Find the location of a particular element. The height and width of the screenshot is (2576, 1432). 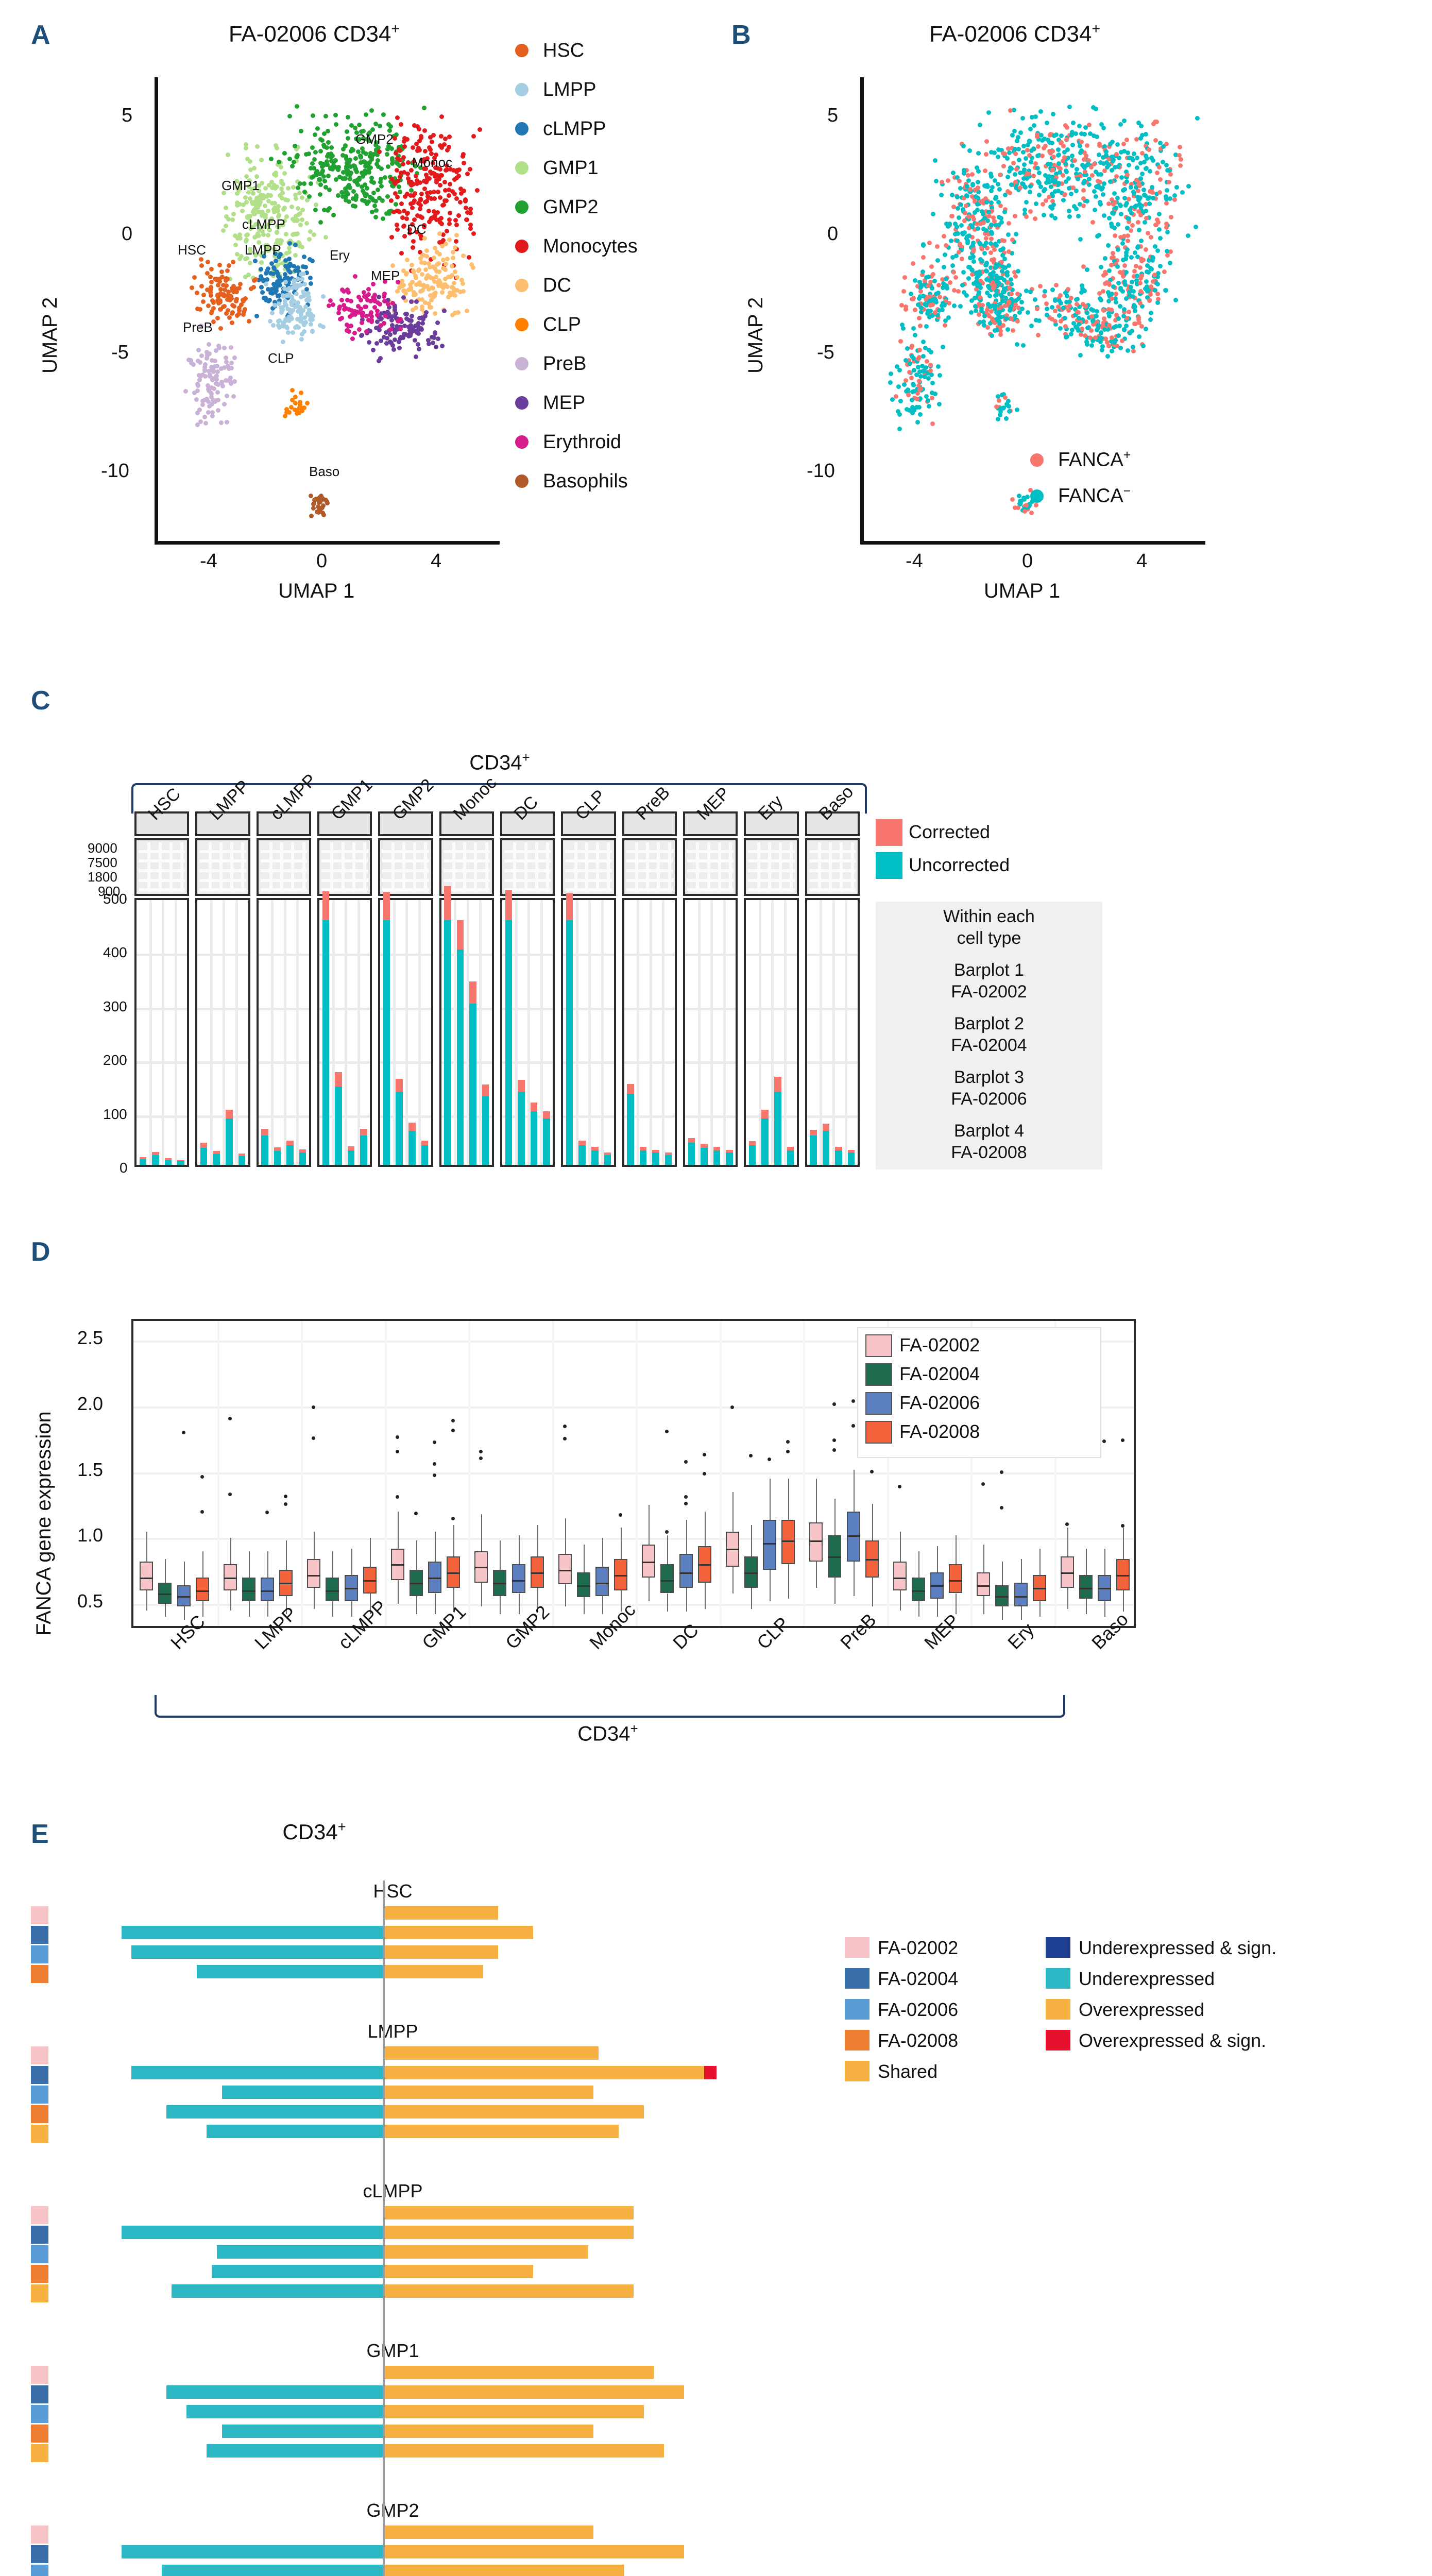

panel-c-upper-facet is located at coordinates (649, 867).